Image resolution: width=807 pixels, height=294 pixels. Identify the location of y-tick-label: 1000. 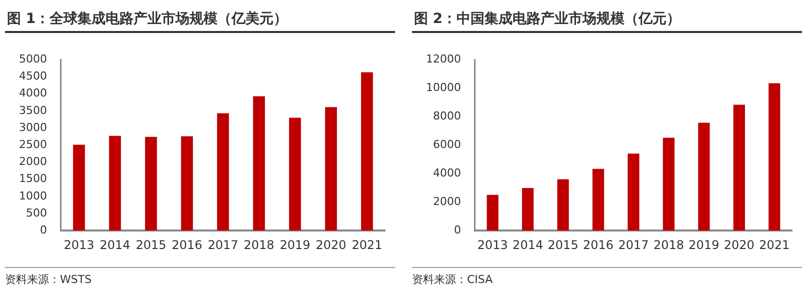
(32, 195).